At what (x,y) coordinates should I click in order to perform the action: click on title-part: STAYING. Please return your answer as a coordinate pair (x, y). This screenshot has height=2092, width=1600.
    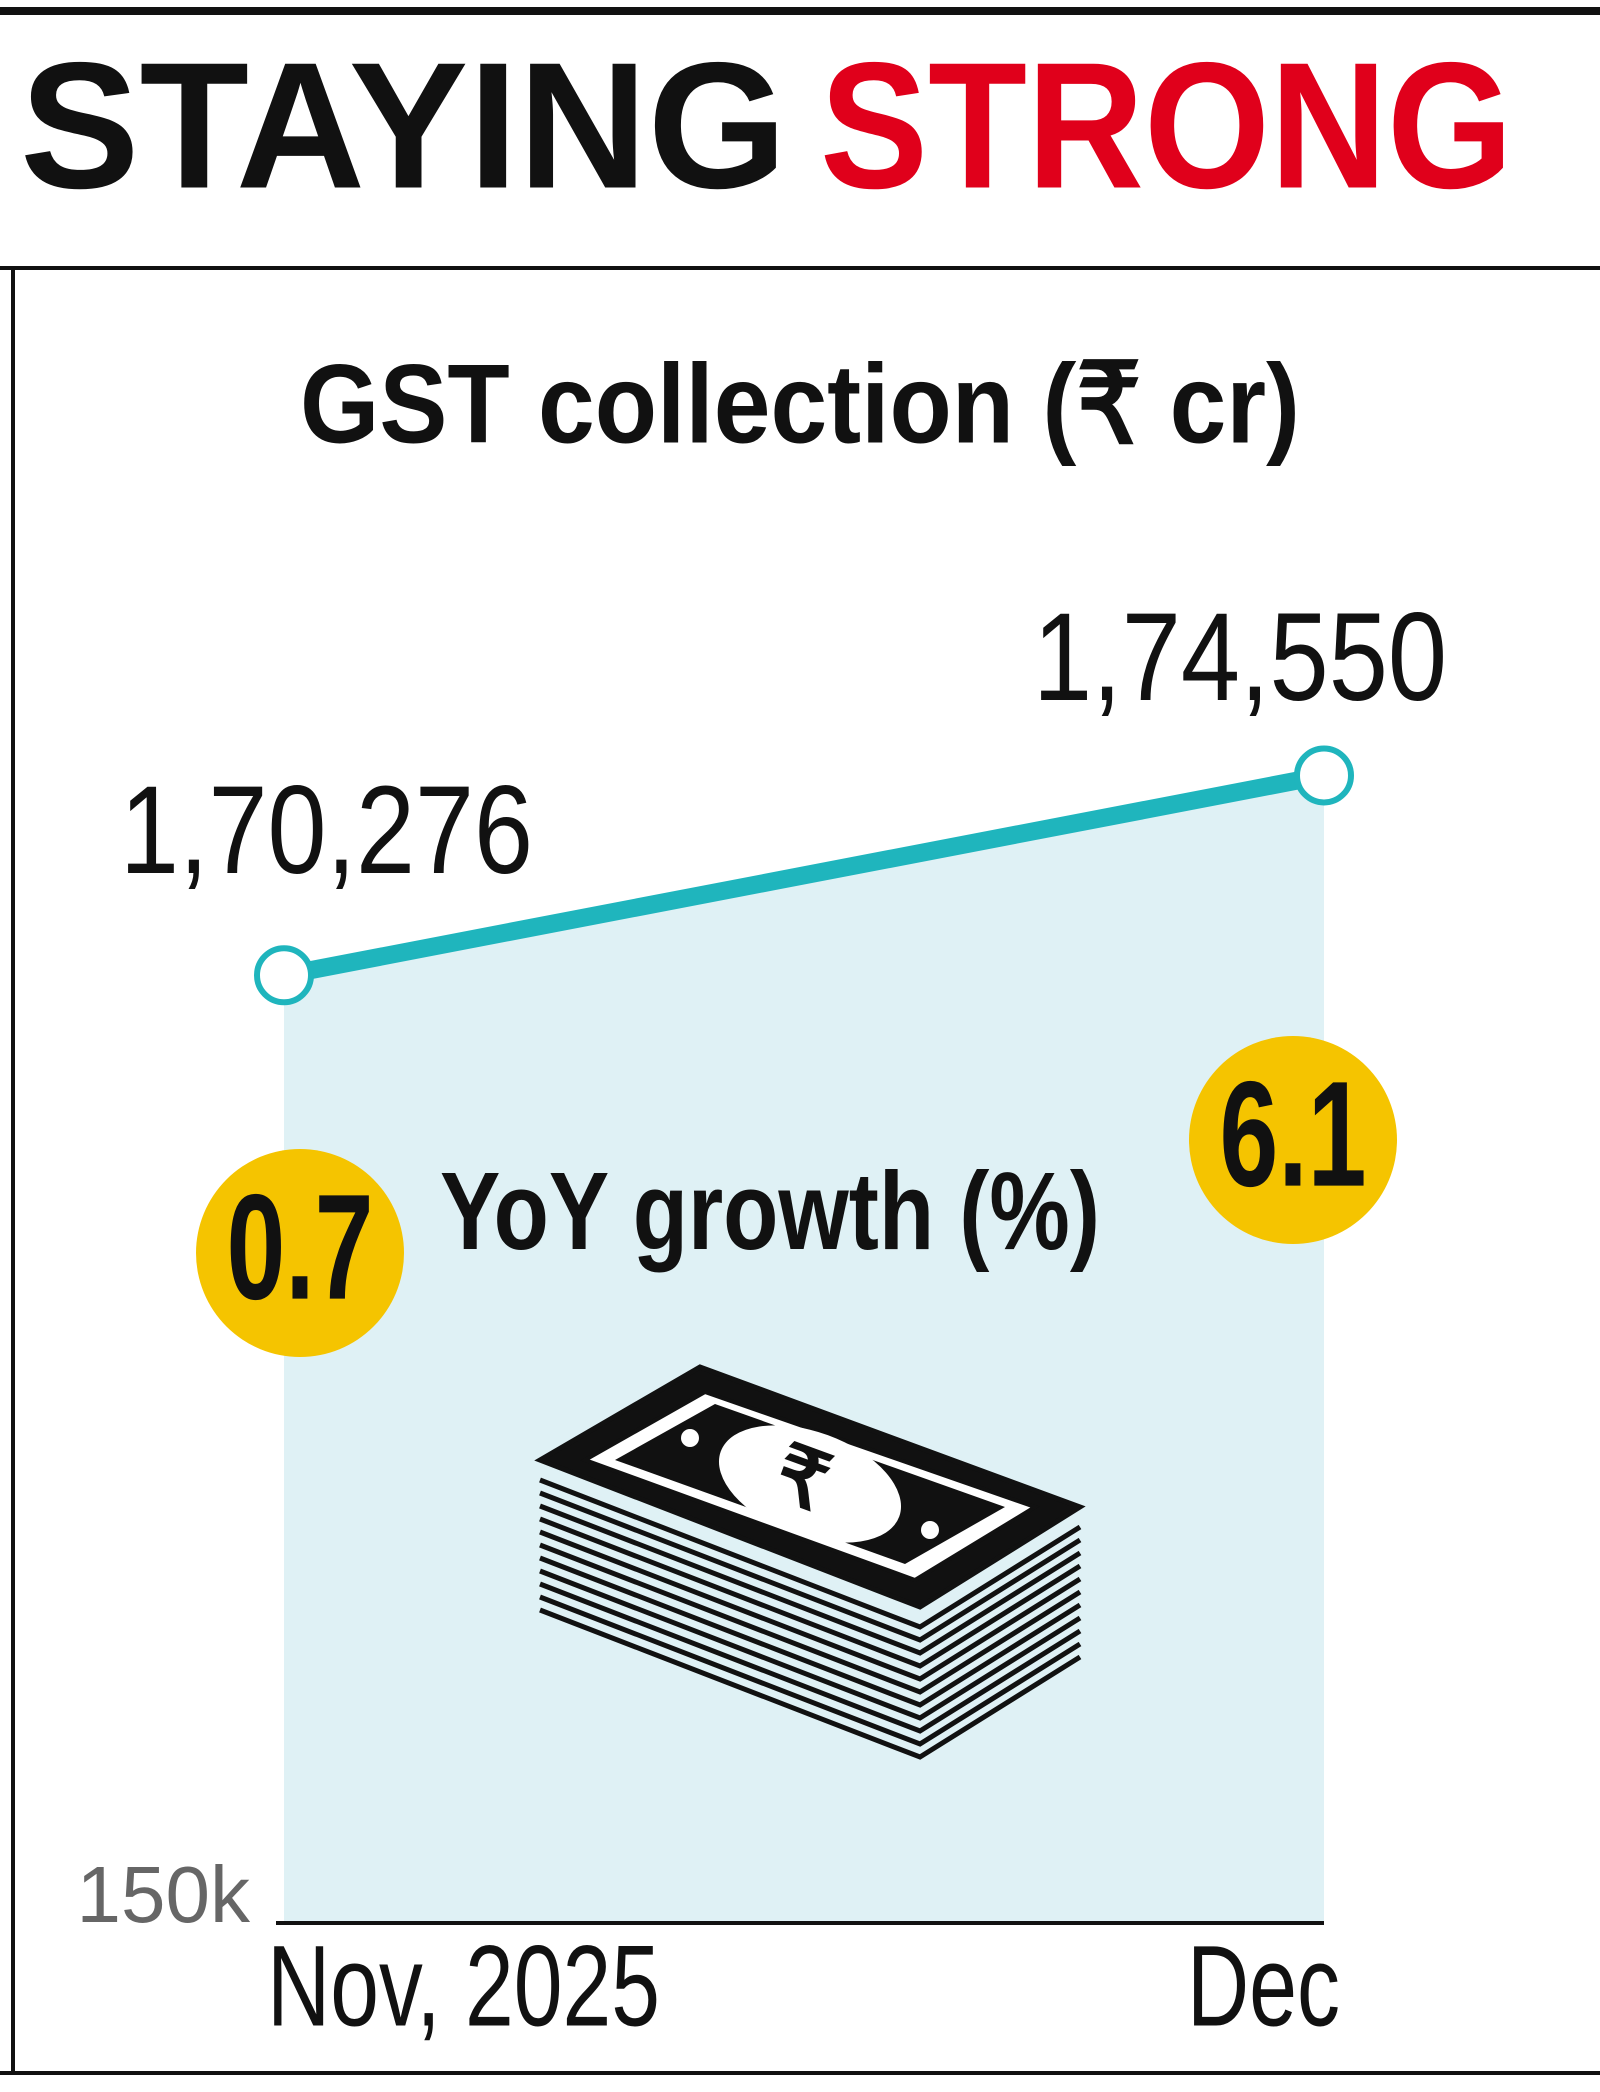
    Looking at the image, I should click on (403, 126).